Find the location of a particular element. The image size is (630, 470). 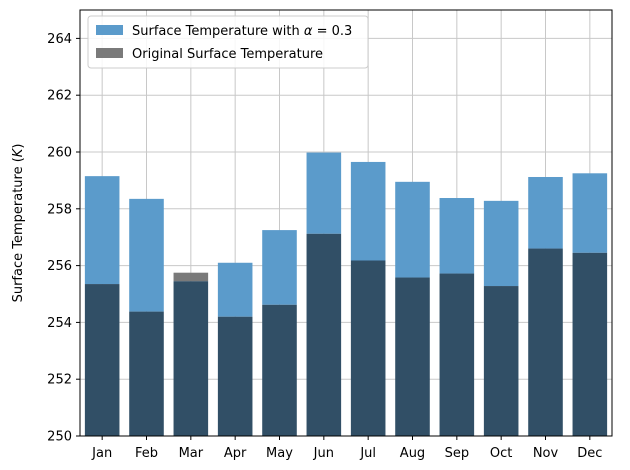

y-tick-label: 262 is located at coordinates (59, 96).